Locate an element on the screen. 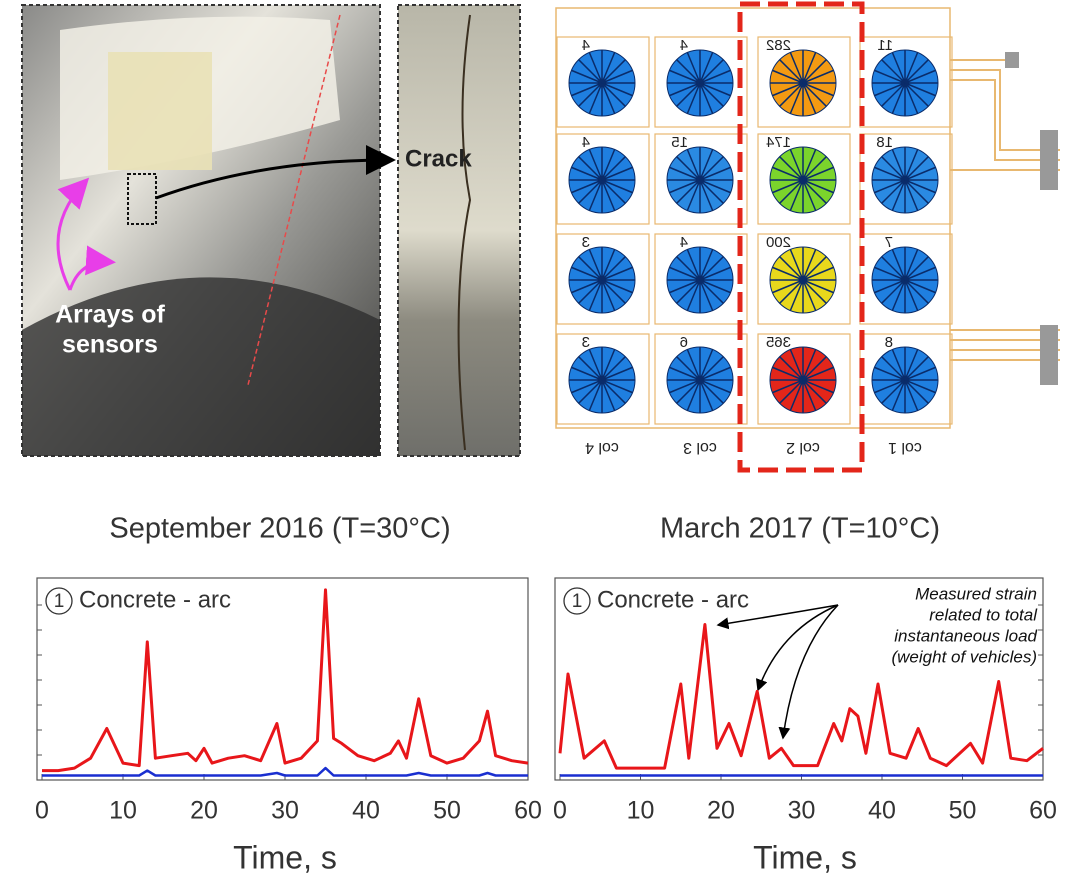  sensor-value: 282 is located at coordinates (778, 45).